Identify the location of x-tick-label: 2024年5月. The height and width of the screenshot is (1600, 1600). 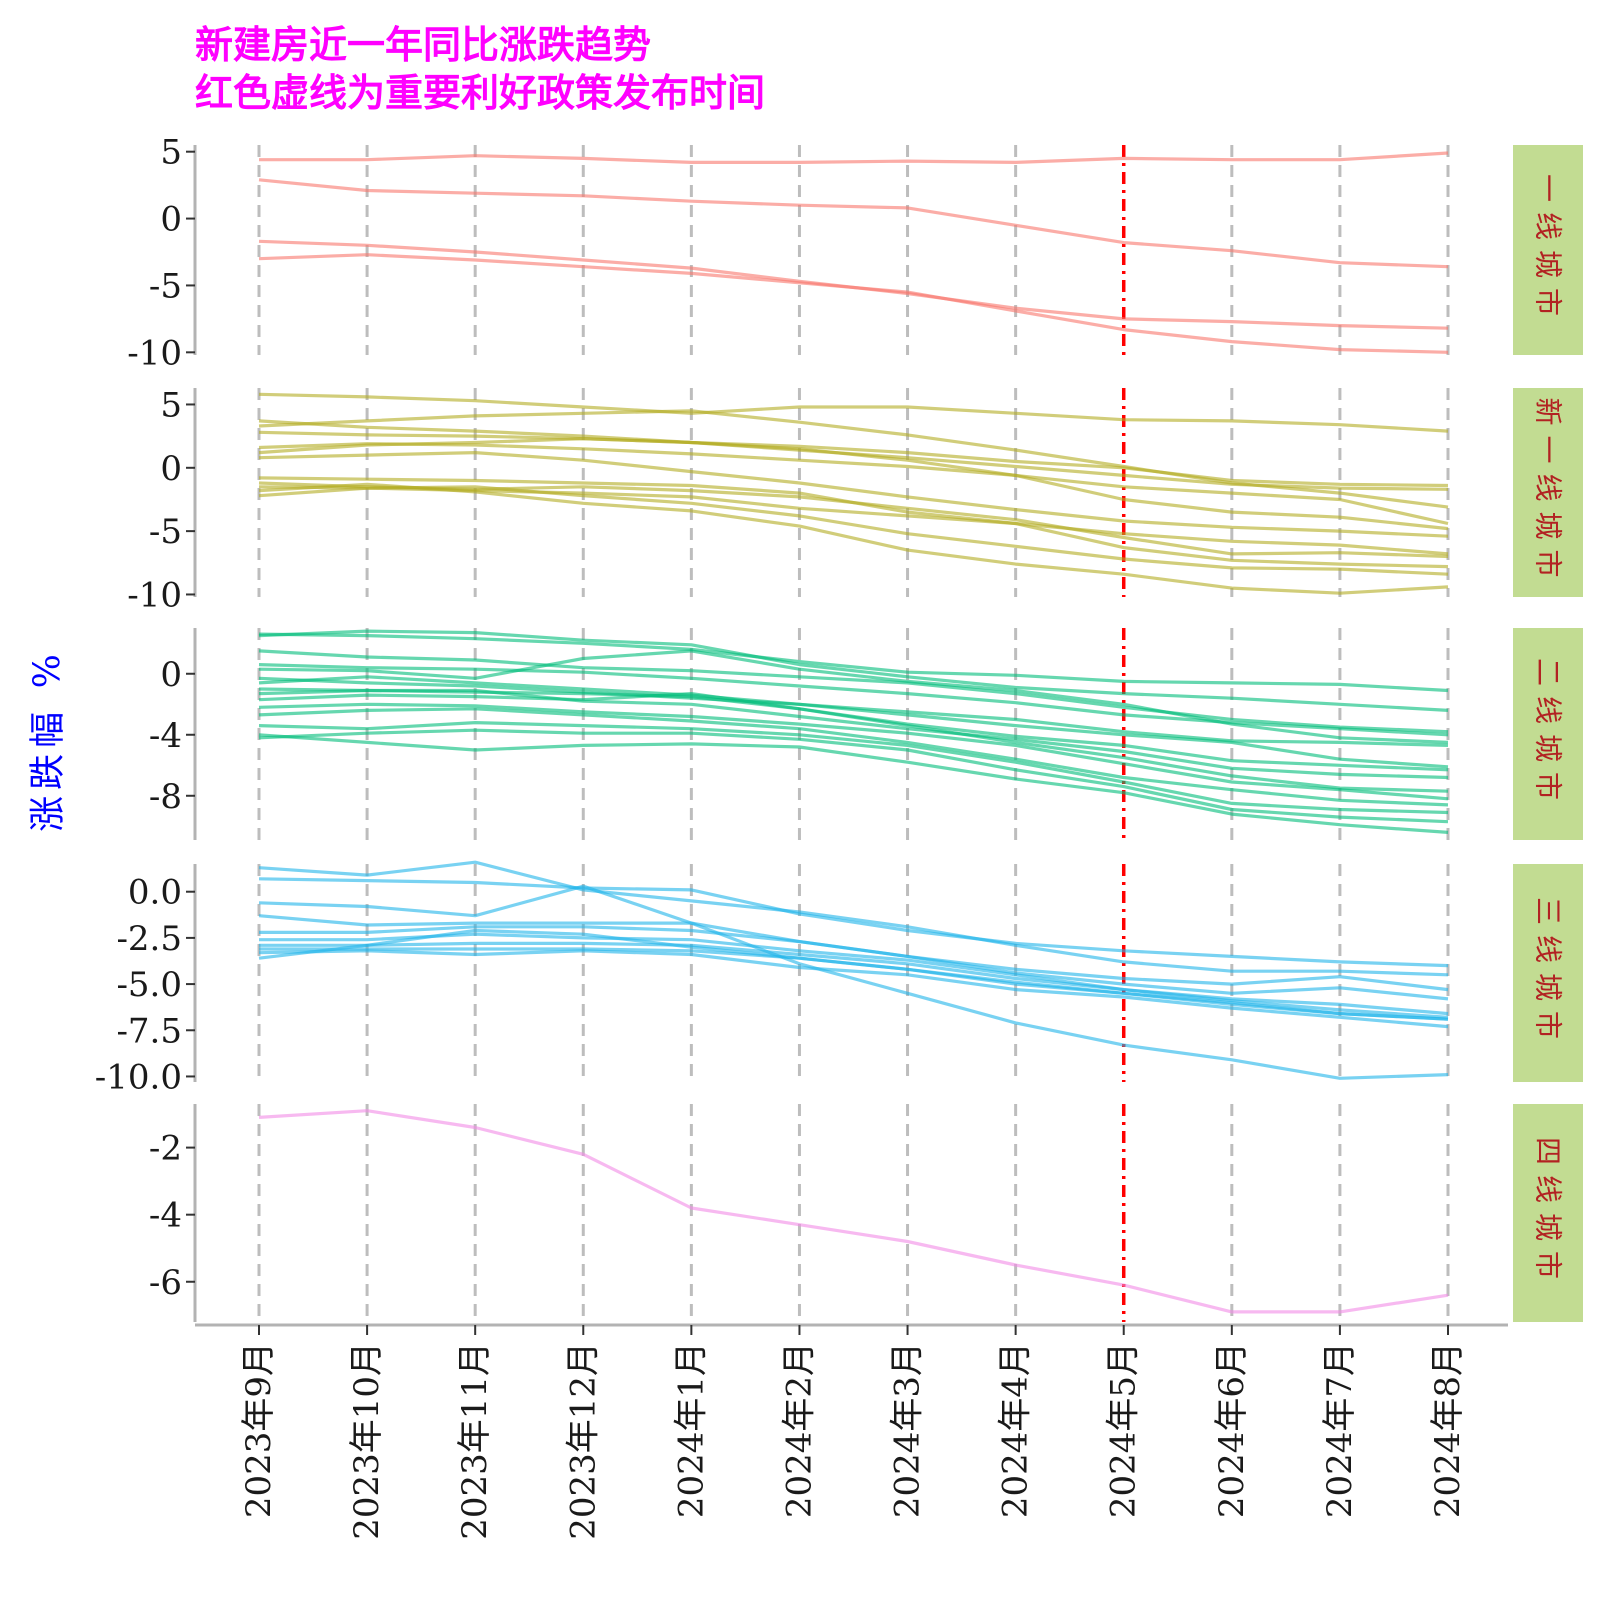
(1124, 1430).